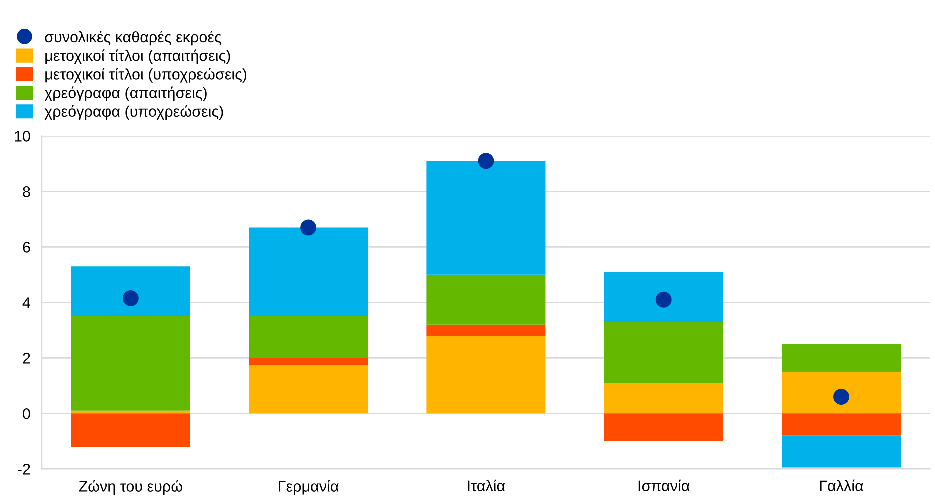 This screenshot has height=497, width=935. I want to click on x-tick-label: Γερμανία, so click(309, 487).